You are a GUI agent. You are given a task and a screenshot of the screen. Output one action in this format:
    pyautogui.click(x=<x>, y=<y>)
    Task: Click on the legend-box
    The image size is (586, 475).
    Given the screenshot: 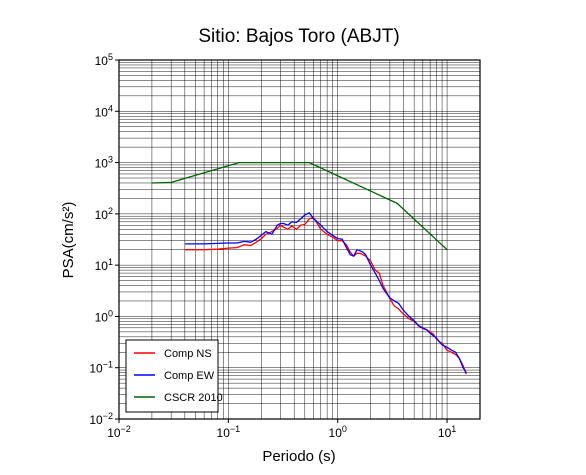 What is the action you would take?
    pyautogui.click(x=172, y=376)
    